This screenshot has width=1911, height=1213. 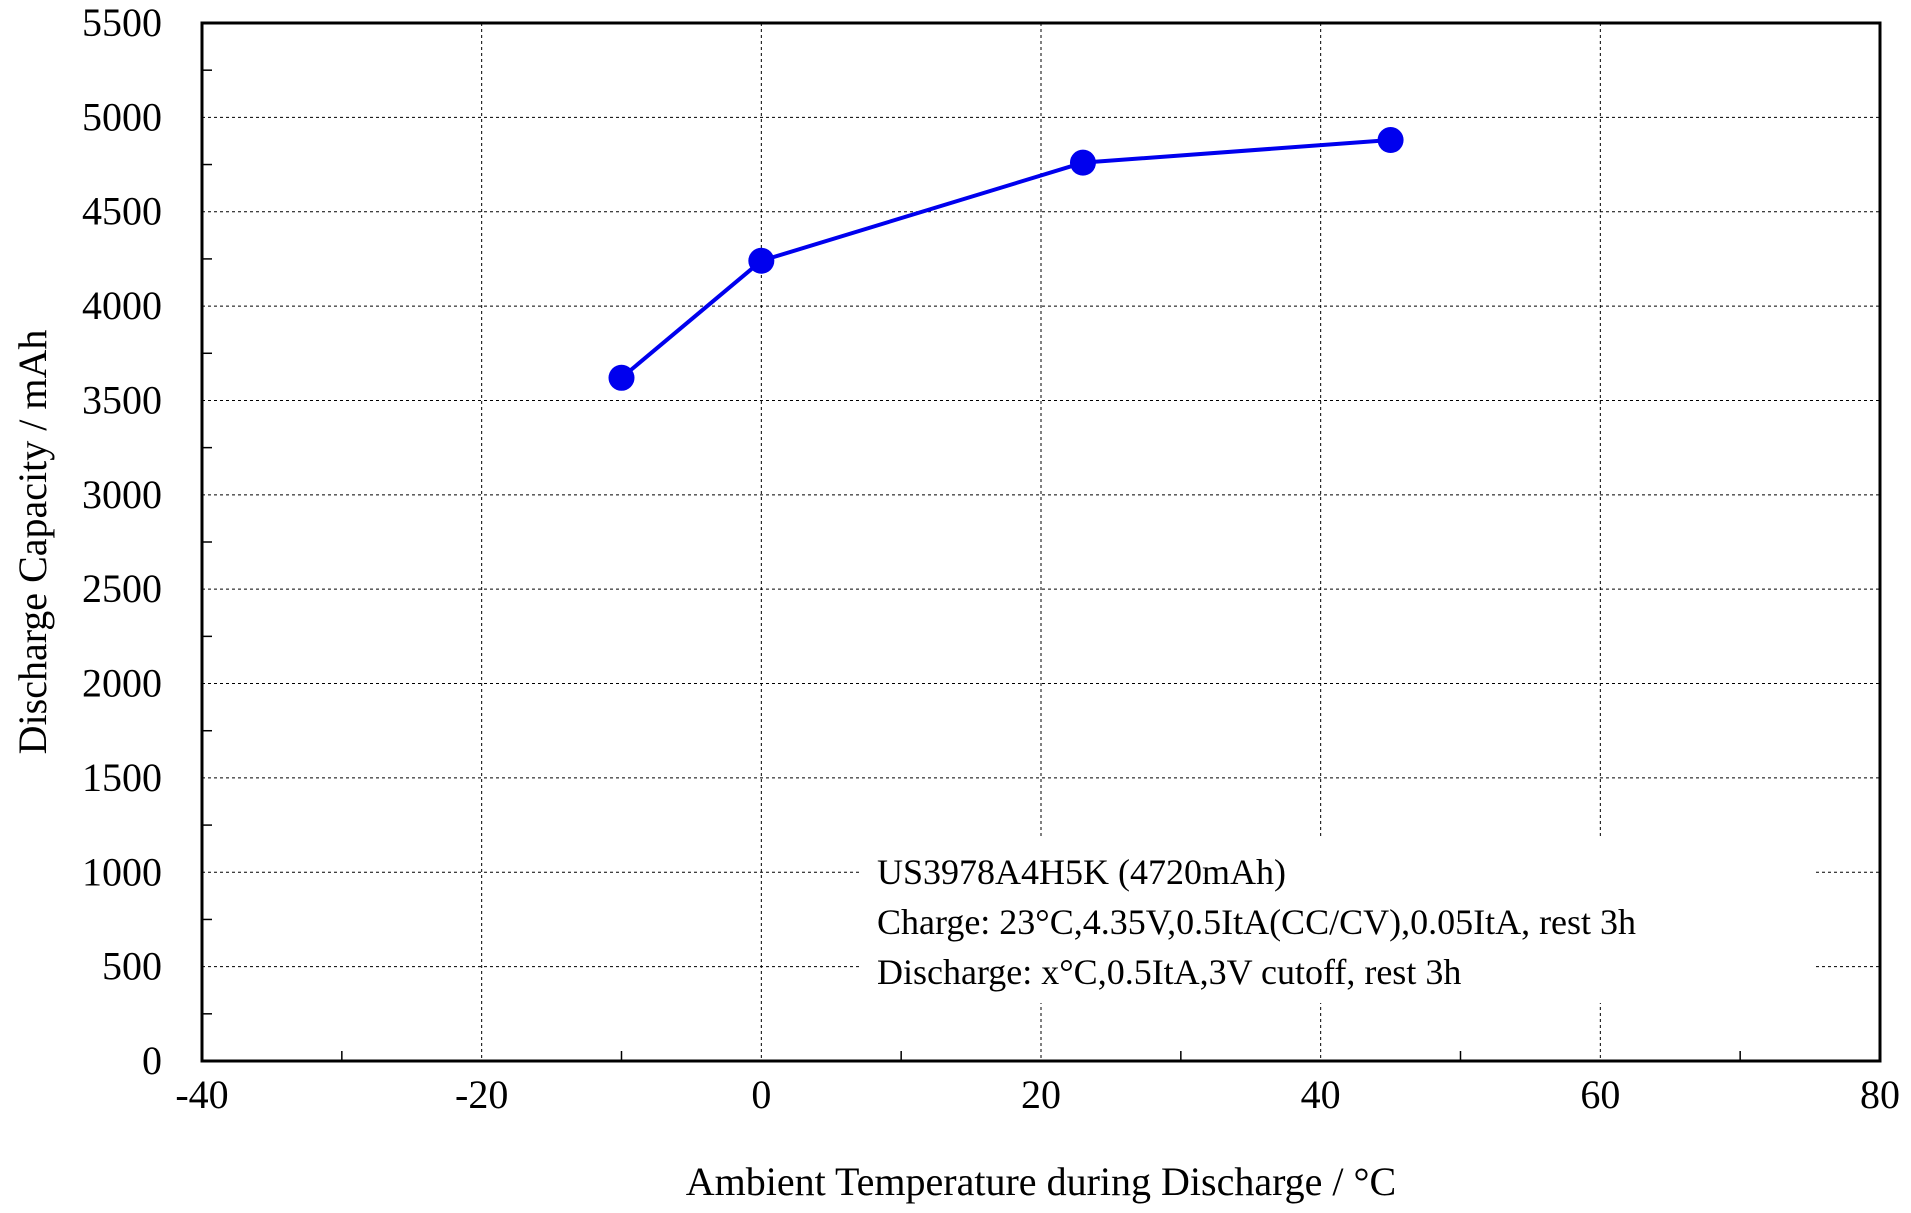 What do you see at coordinates (122, 588) in the screenshot?
I see `y-tick-label: 2500` at bounding box center [122, 588].